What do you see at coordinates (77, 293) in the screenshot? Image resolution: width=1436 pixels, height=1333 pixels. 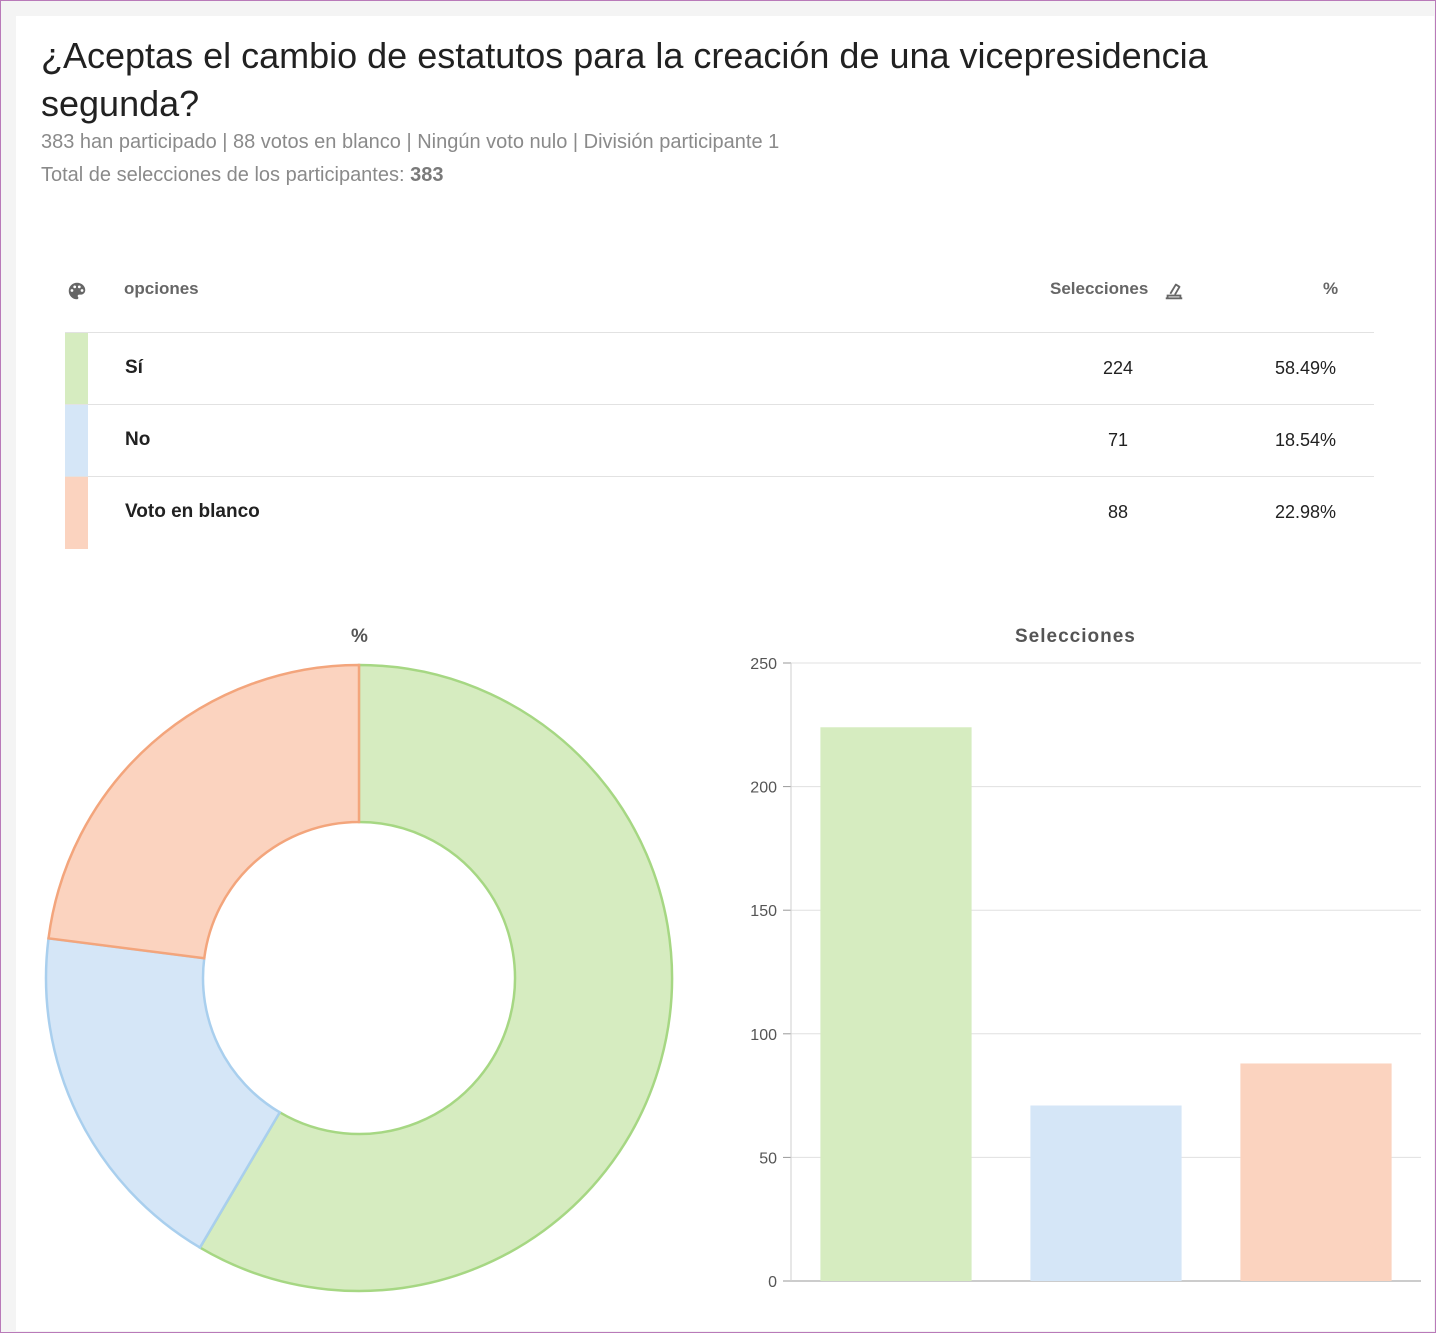 I see `palette-icon` at bounding box center [77, 293].